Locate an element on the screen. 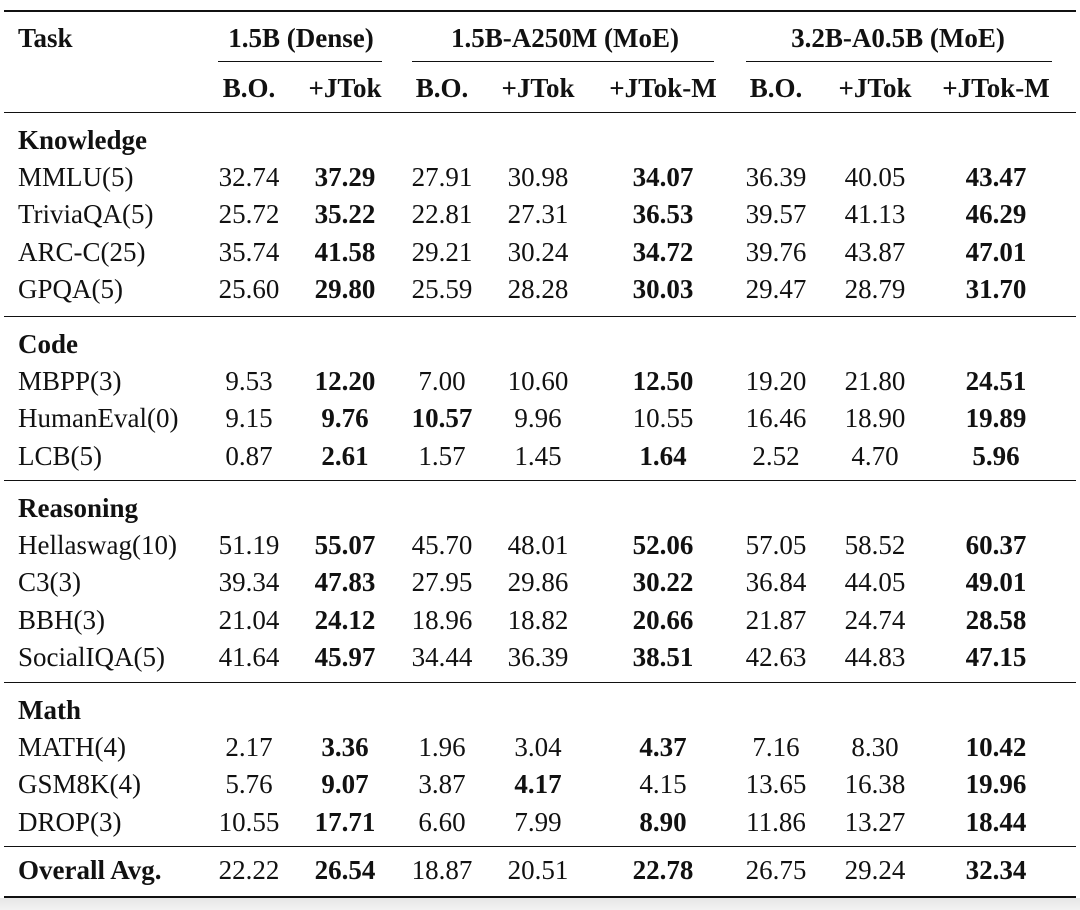 The height and width of the screenshot is (910, 1080). header-group-3: 3.2B-A0.5B (MoE) is located at coordinates (898, 38).